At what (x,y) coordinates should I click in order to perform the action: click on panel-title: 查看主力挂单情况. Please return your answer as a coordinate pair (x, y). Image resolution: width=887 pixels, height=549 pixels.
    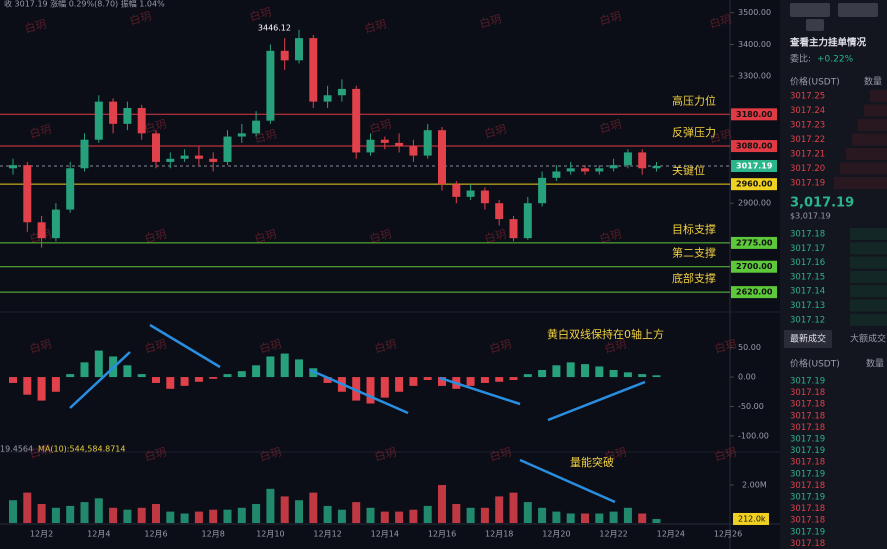
    Looking at the image, I should click on (828, 43).